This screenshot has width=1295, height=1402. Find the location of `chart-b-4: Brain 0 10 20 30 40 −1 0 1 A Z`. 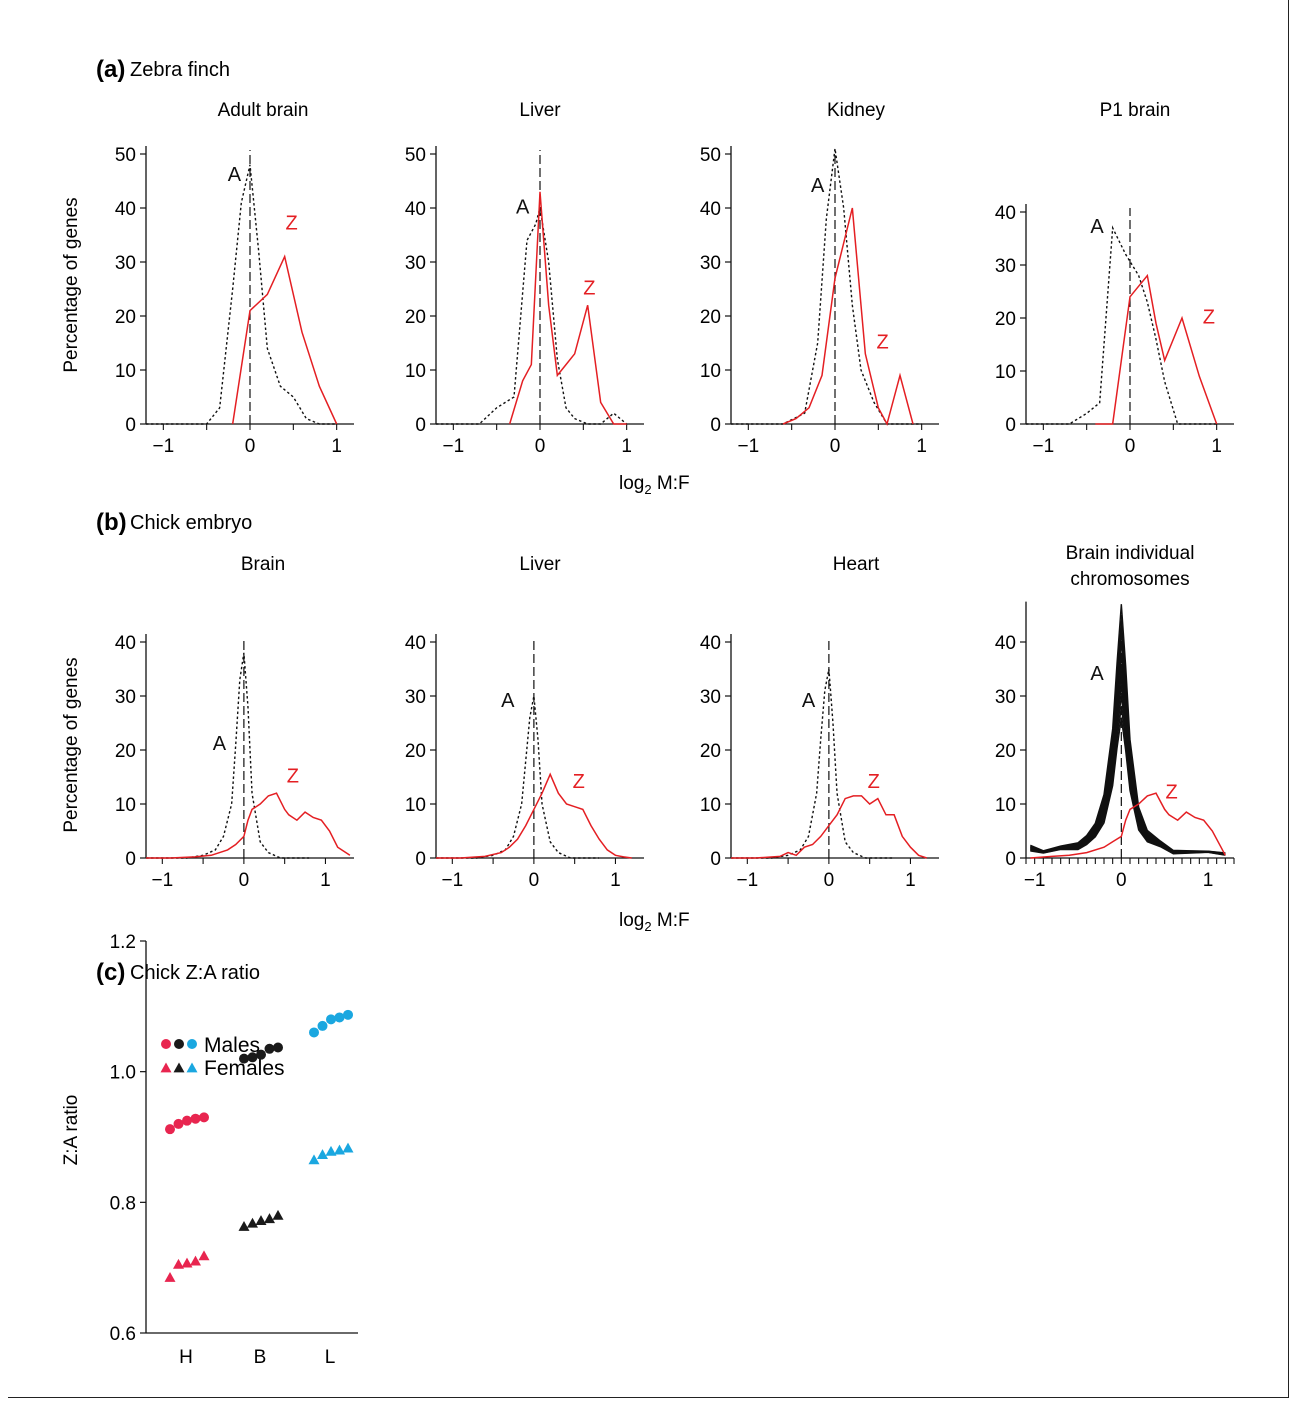

chart-b-4: Brain 0 10 20 30 40 −1 0 1 A Z is located at coordinates (234, 722).